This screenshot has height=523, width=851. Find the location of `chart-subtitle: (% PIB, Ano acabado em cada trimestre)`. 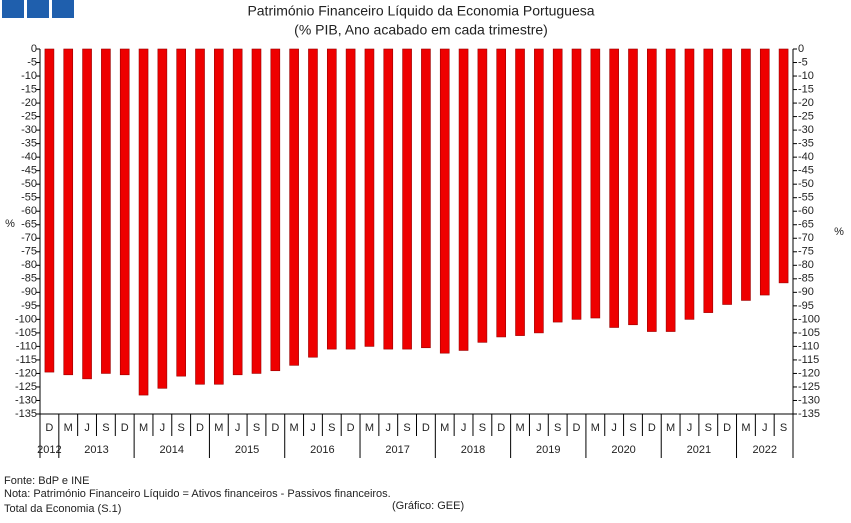

chart-subtitle: (% PIB, Ano acabado em cada trimestre) is located at coordinates (421, 30).